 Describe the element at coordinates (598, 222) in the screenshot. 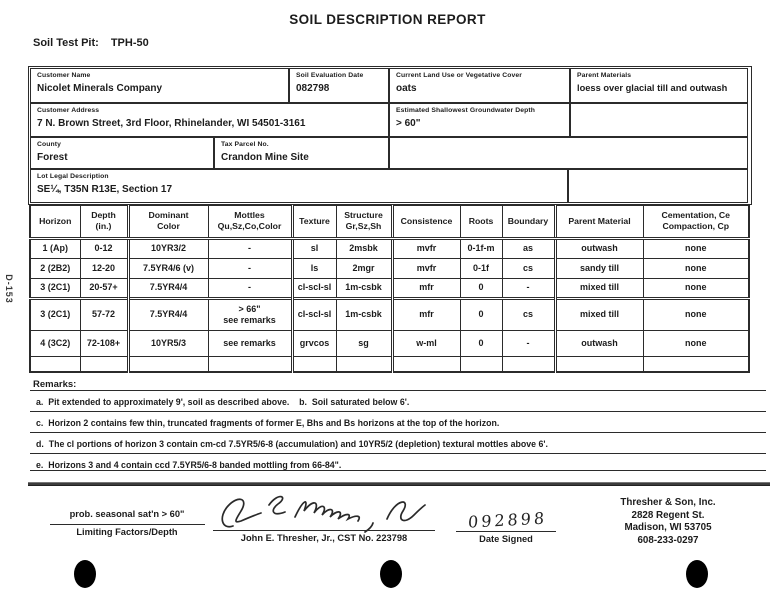

I see `column-header: Parent Material` at that location.